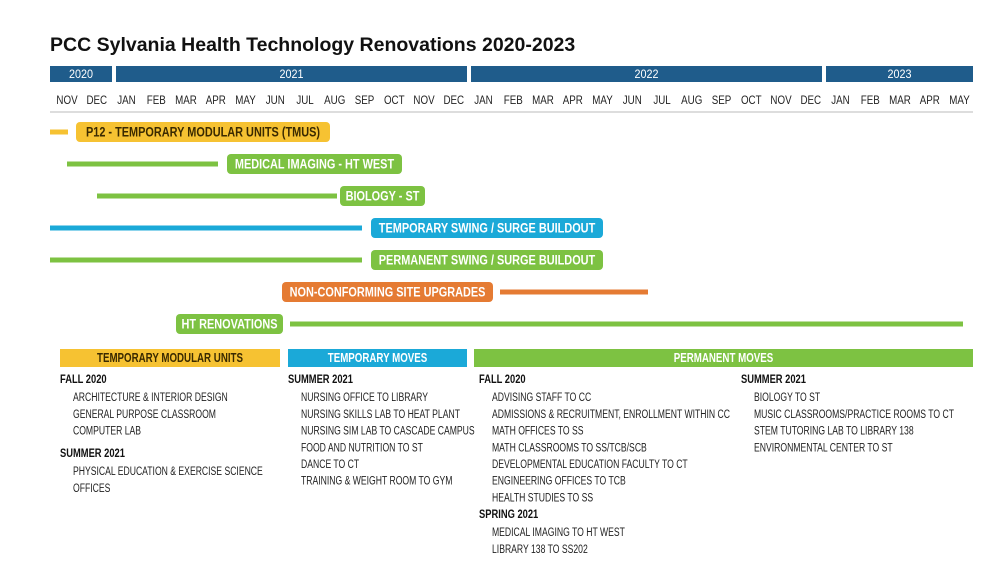 The image size is (1000, 562). I want to click on task-label: PERMANENT SWING / SURGE BUILDOUT, so click(487, 260).